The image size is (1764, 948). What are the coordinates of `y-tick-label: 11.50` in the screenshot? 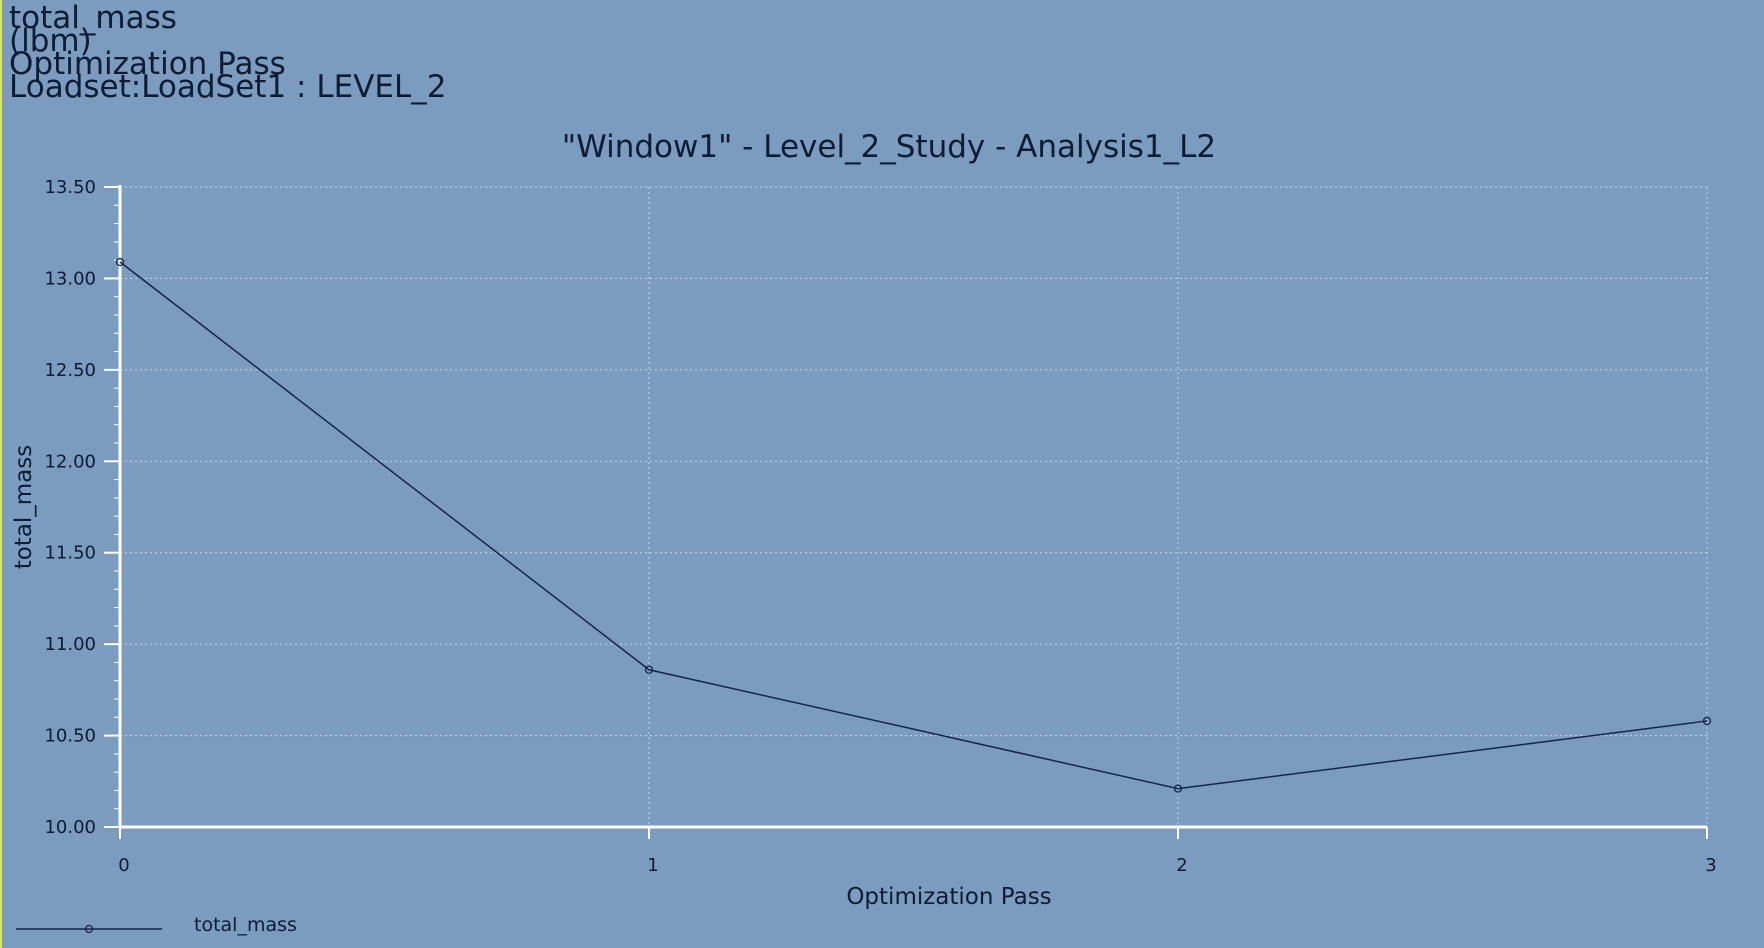 It's located at (70, 553).